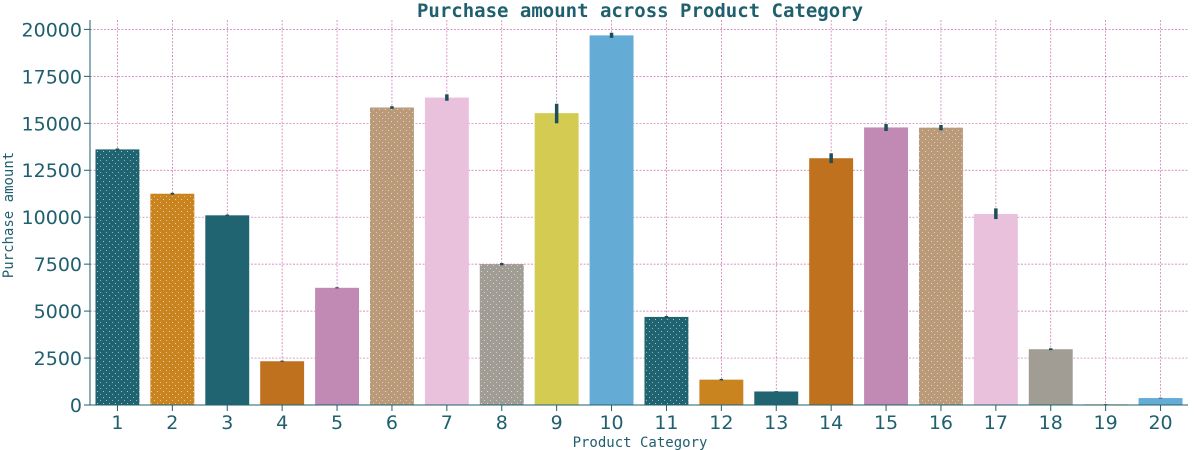  I want to click on y-tick-label: 7500, so click(58, 265).